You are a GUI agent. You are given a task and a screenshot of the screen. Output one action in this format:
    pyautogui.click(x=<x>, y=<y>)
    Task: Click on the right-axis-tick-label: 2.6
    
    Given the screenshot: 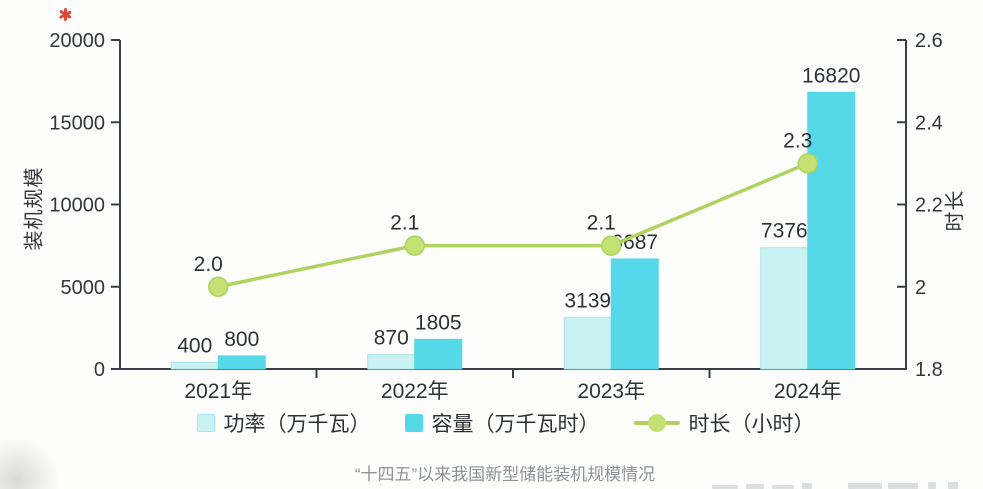 What is the action you would take?
    pyautogui.click(x=929, y=41)
    